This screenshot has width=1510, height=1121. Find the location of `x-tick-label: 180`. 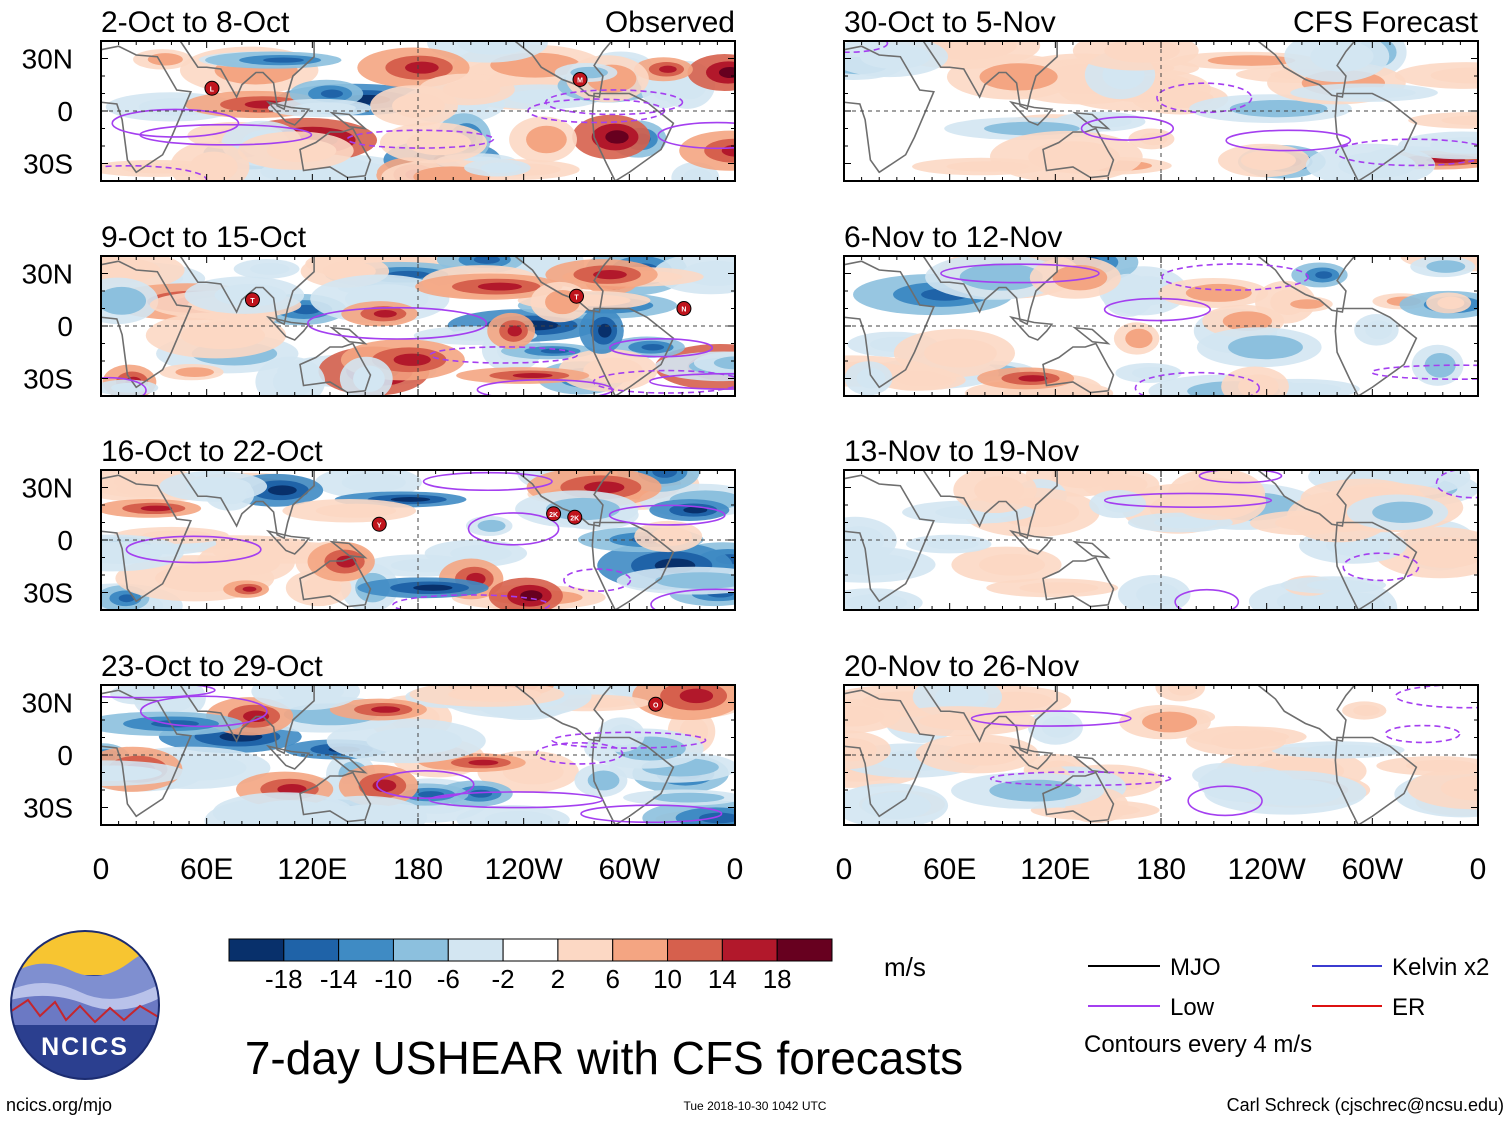

x-tick-label: 180 is located at coordinates (1161, 869).